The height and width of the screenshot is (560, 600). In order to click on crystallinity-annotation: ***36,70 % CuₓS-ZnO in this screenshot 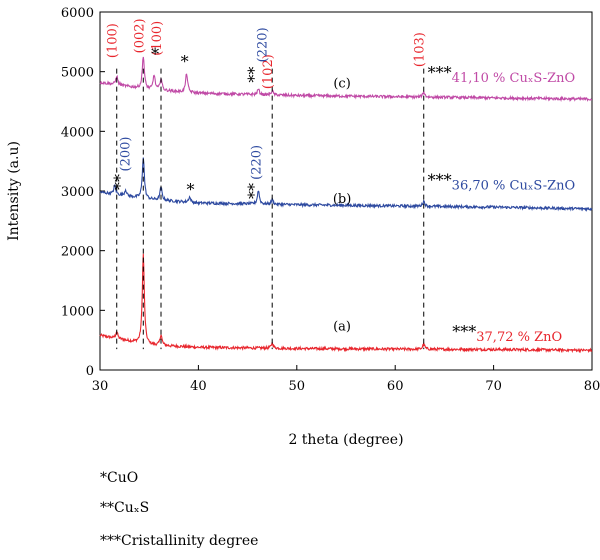, I will do `click(502, 181)`.